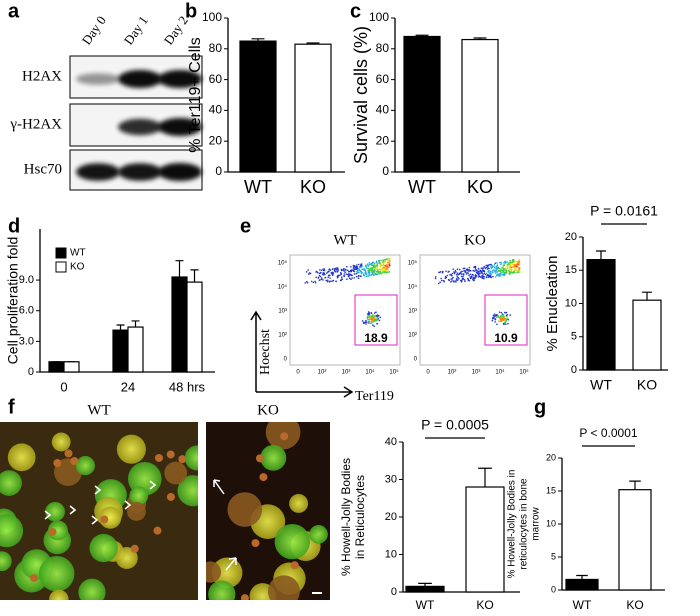 This screenshot has height=616, width=700. I want to click on y-tick-label: 60, so click(216, 79).